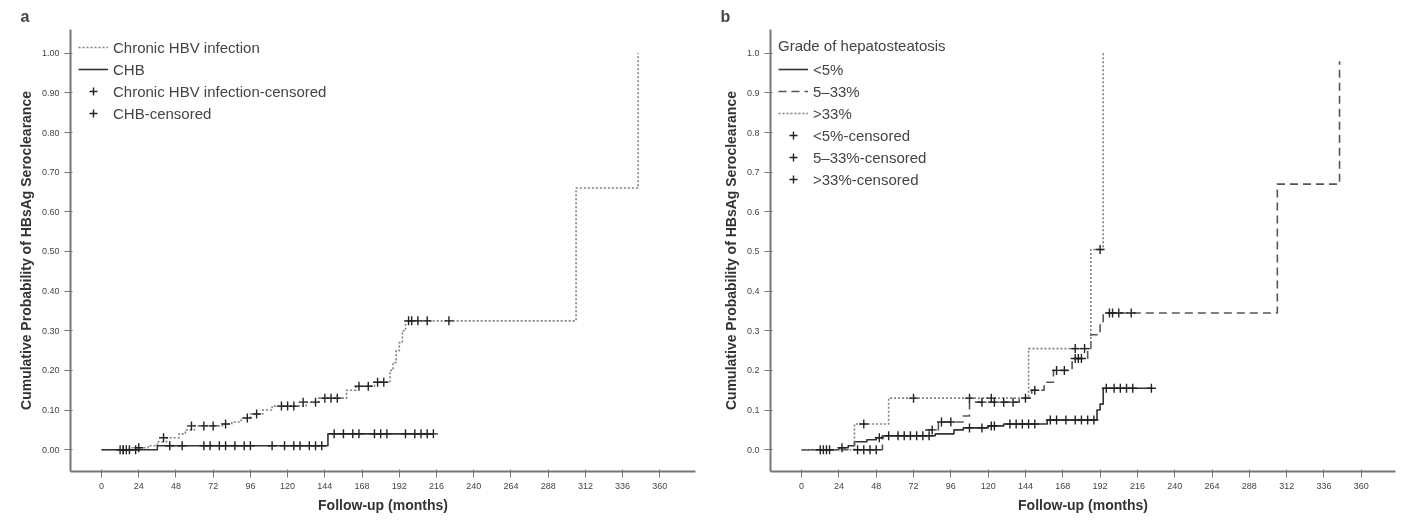  What do you see at coordinates (862, 135) in the screenshot?
I see `legend-label: <5%-censored` at bounding box center [862, 135].